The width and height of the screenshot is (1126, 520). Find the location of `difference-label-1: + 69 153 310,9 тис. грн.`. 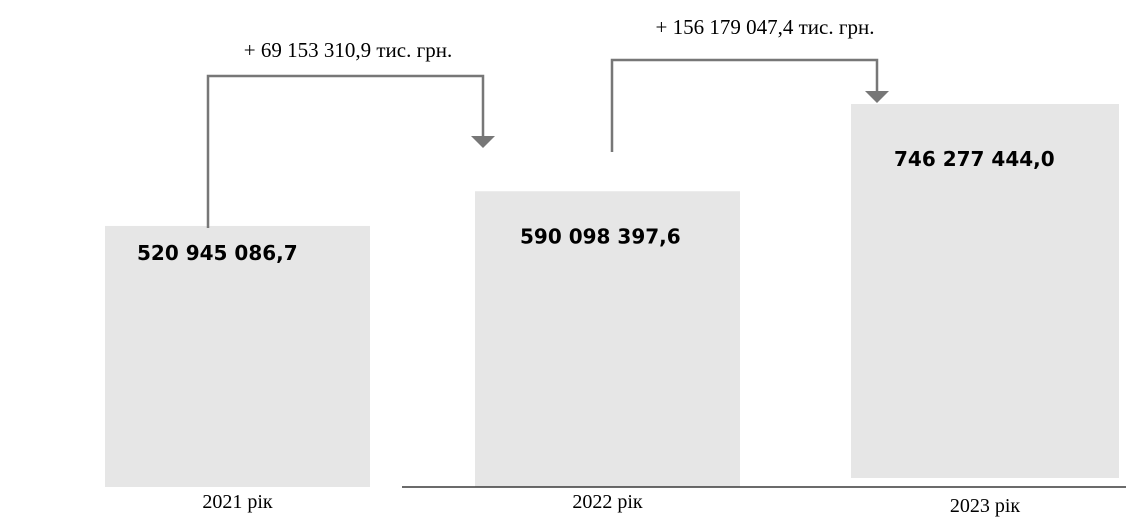

difference-label-1: + 69 153 310,9 тис. грн. is located at coordinates (348, 50).